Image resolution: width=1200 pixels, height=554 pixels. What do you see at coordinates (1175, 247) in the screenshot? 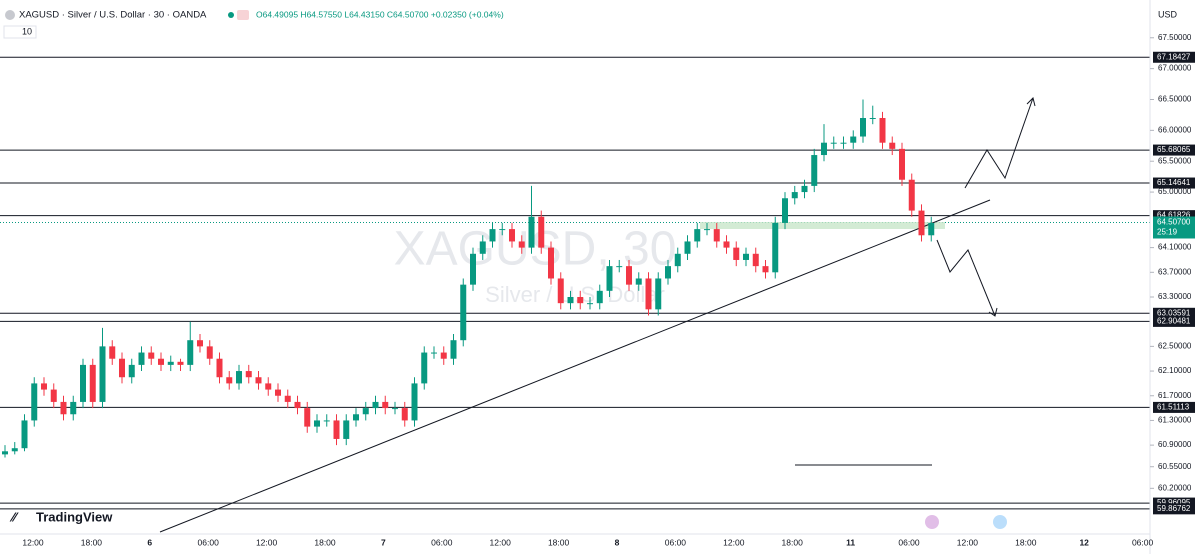
I see `y-tick-label: 64.10000` at bounding box center [1175, 247].